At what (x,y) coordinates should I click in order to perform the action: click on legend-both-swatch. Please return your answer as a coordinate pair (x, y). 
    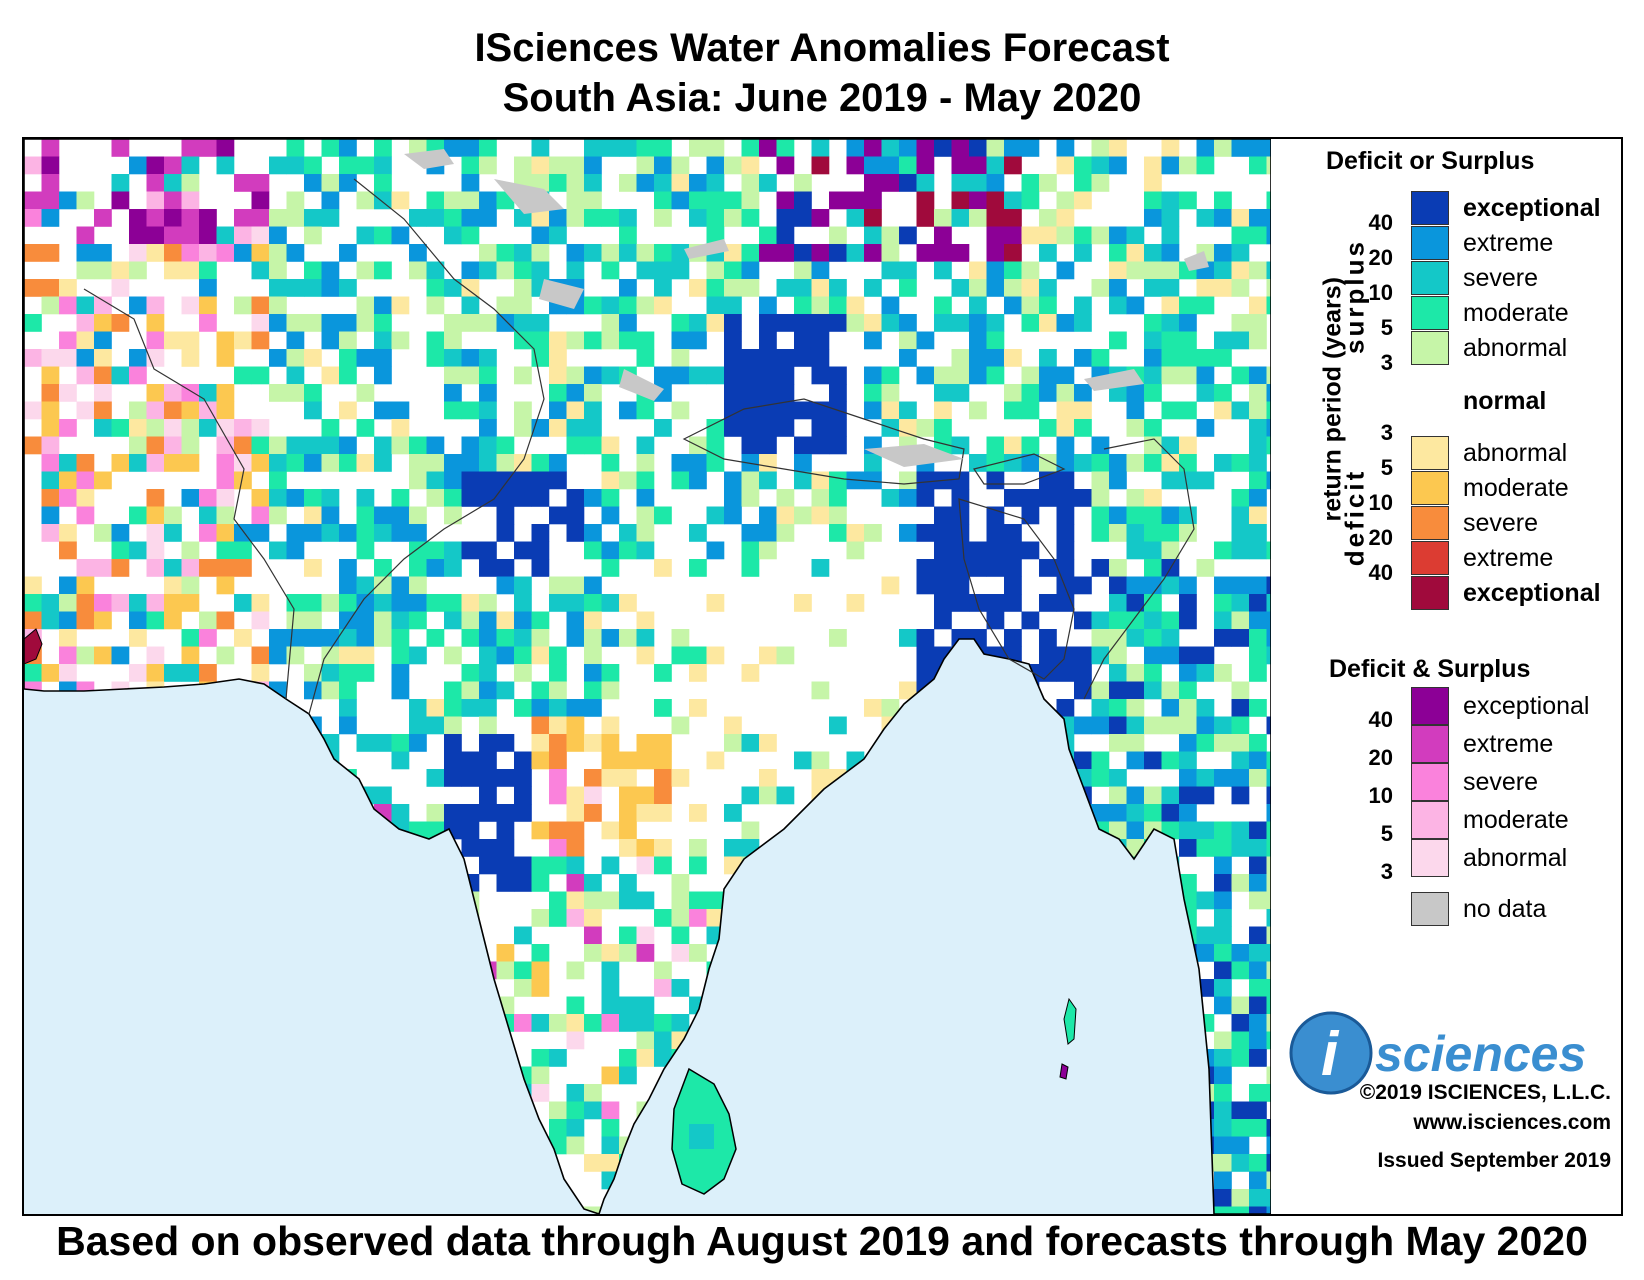
    Looking at the image, I should click on (1430, 858).